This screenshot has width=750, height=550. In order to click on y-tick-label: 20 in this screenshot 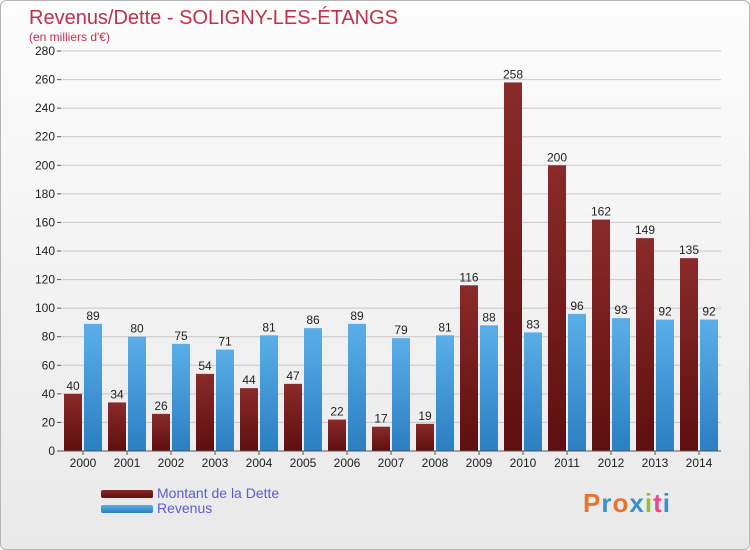, I will do `click(49, 422)`.